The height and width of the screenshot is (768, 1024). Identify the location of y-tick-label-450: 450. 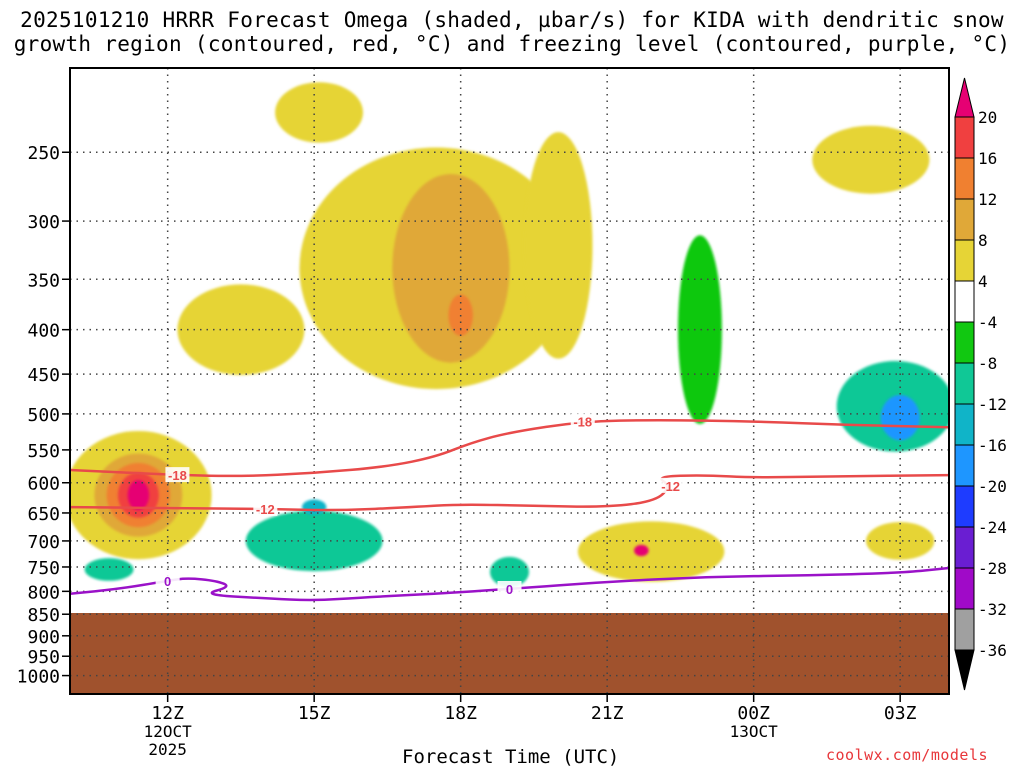
(43, 375).